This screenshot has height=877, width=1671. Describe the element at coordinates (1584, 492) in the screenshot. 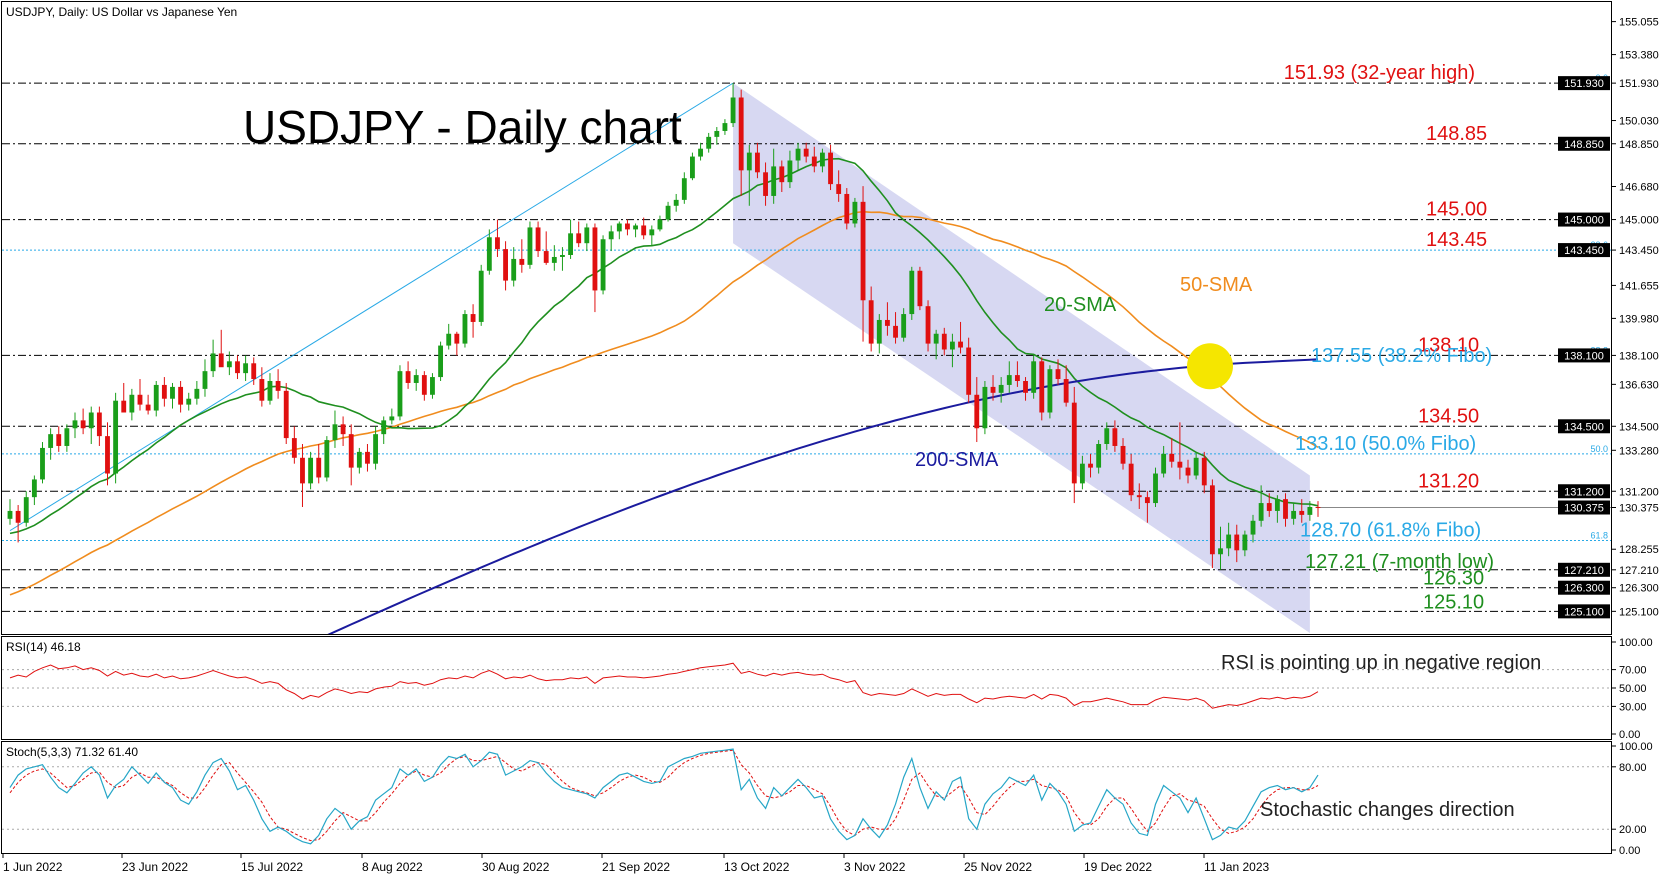

I see `price-tag: 131.200` at that location.